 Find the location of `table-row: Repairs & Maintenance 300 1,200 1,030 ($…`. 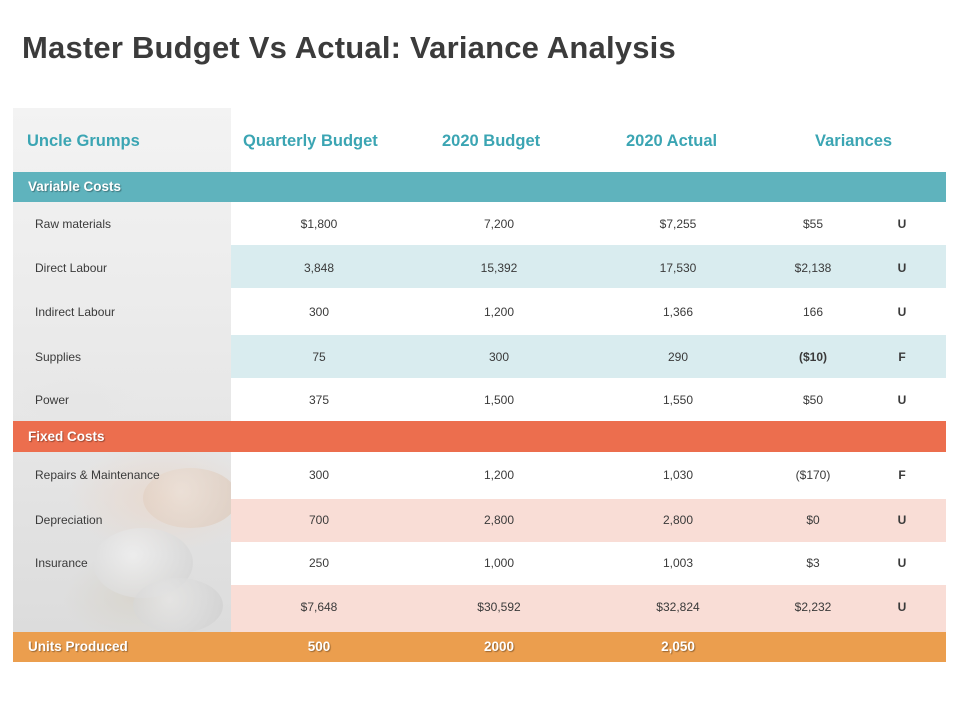

table-row: Repairs & Maintenance 300 1,200 1,030 ($… is located at coordinates (479, 475).